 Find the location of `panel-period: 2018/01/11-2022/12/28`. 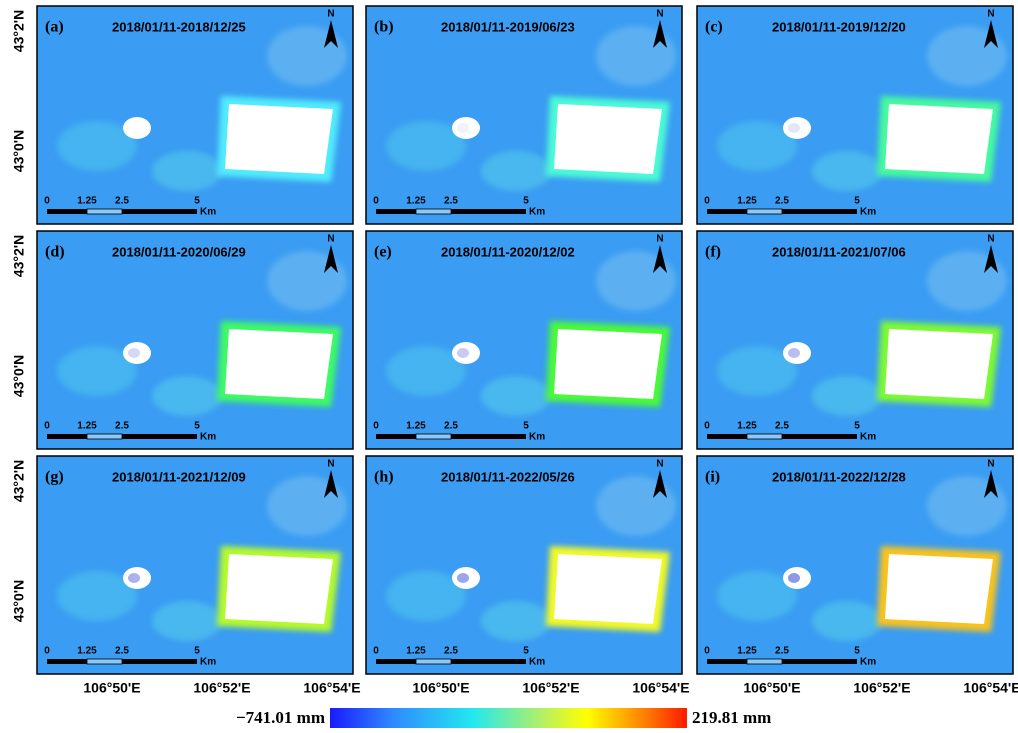

panel-period: 2018/01/11-2022/12/28 is located at coordinates (839, 476).